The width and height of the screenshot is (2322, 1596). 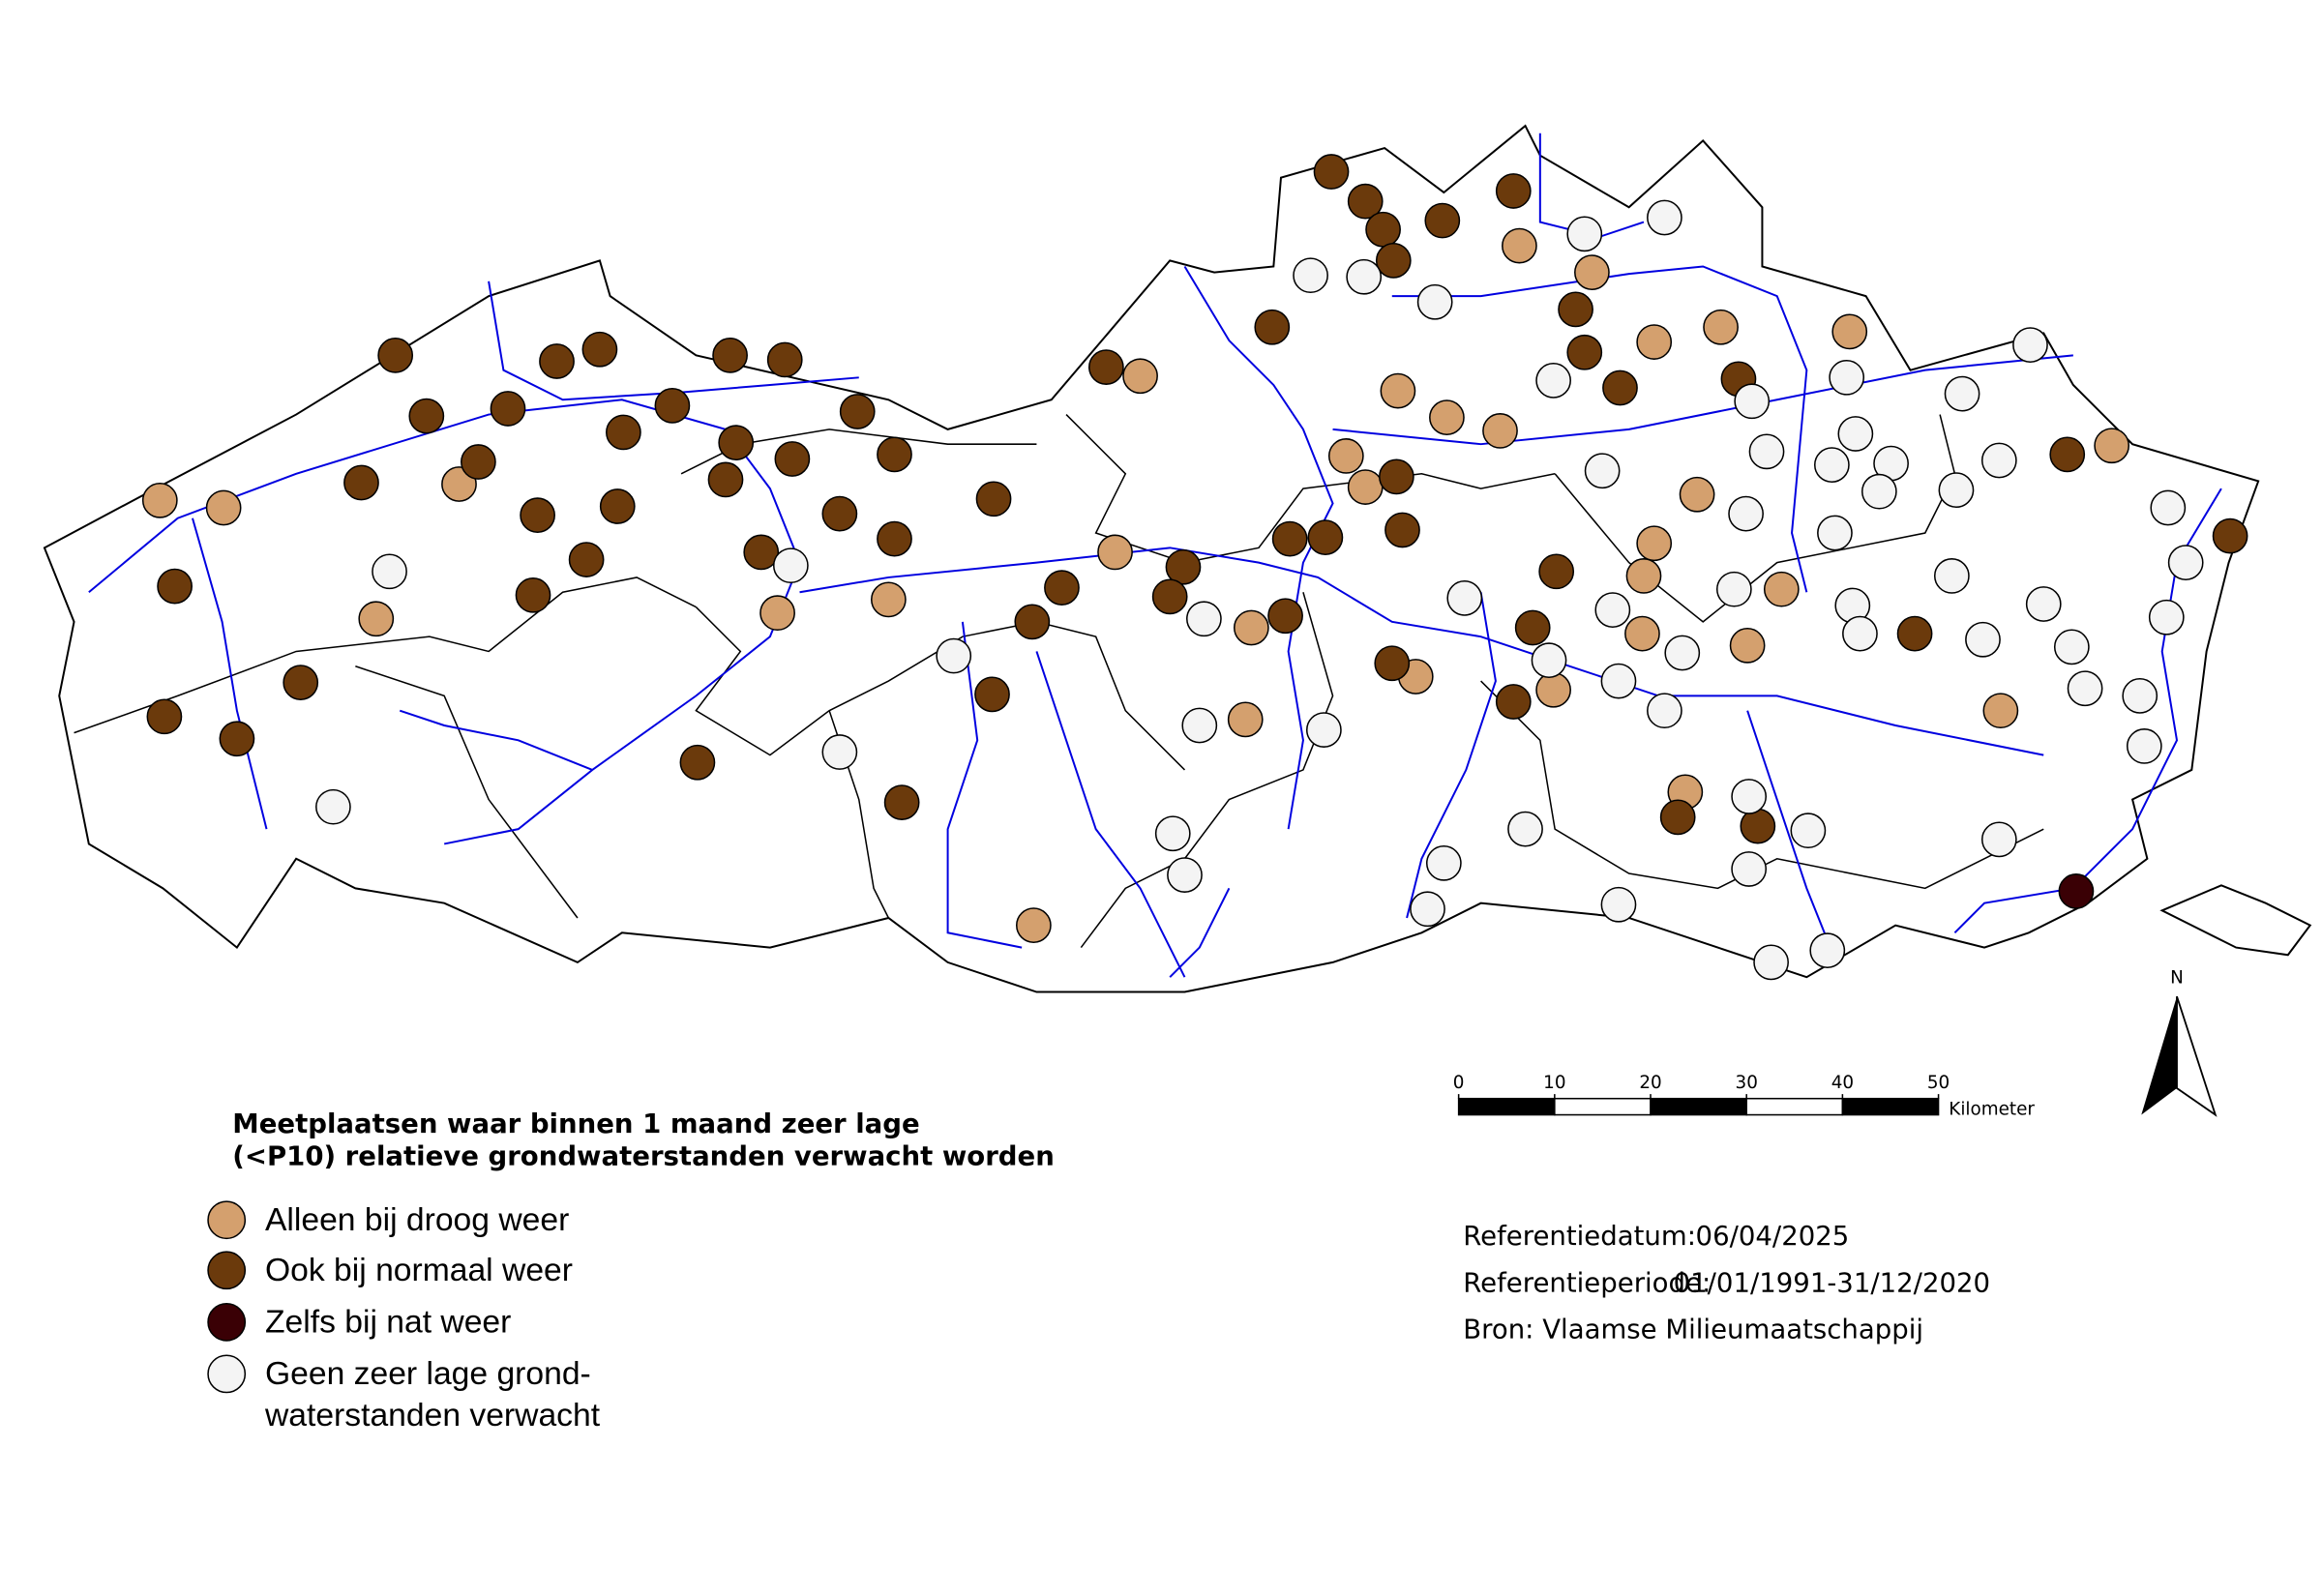 I want to click on scale-bar: 0 10 20 30 40 50 Kilometer, so click(x=1744, y=1096).